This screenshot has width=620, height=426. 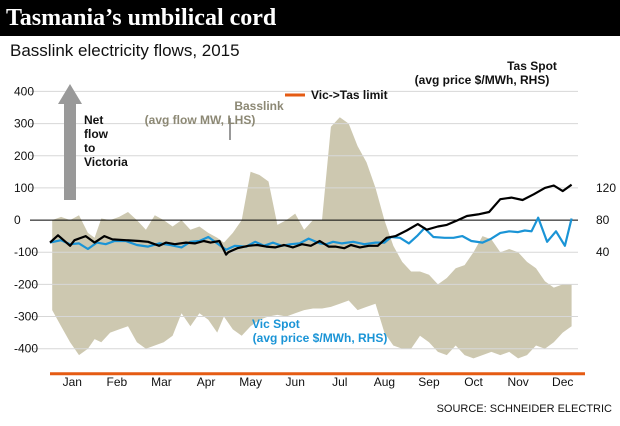 What do you see at coordinates (93, 120) in the screenshot?
I see `net-flow-label: Net` at bounding box center [93, 120].